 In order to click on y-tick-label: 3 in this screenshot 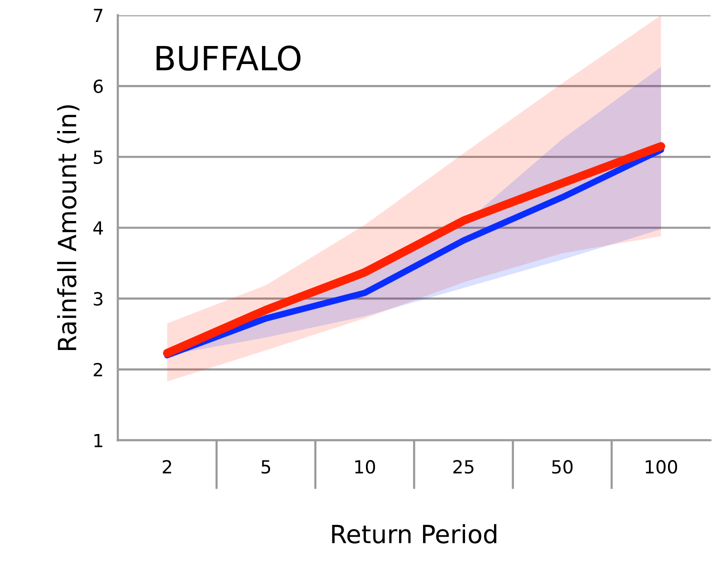, I will do `click(98, 299)`.